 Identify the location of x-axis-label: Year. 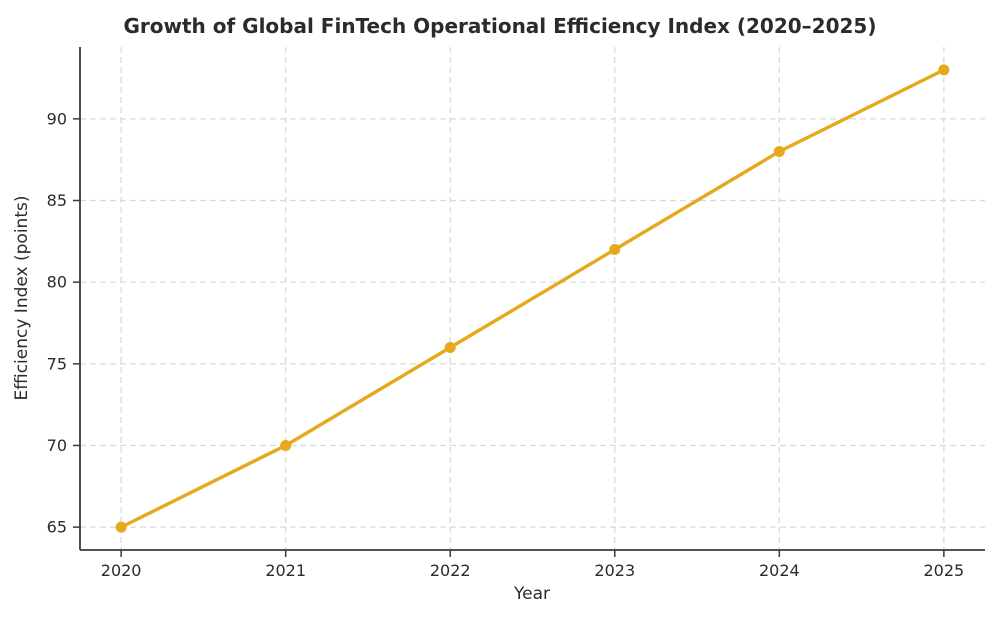
(531, 594).